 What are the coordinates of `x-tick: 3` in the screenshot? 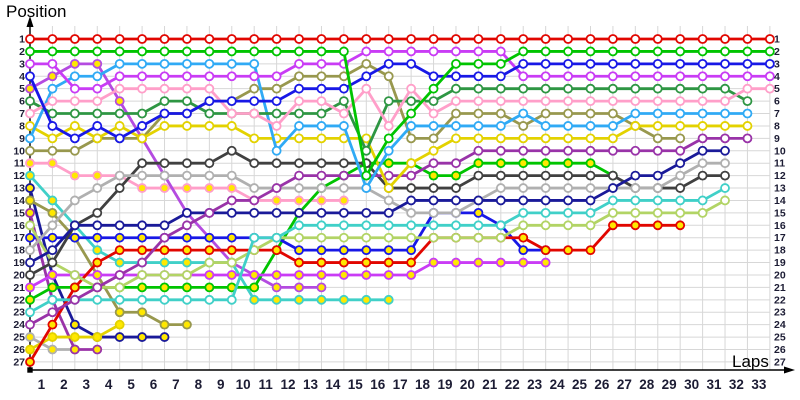 It's located at (87, 384).